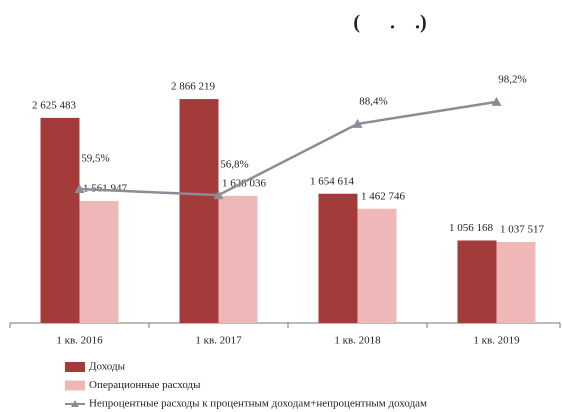 Image resolution: width=562 pixels, height=412 pixels. What do you see at coordinates (54, 105) in the screenshot?
I see `data-label: 2 625 483` at bounding box center [54, 105].